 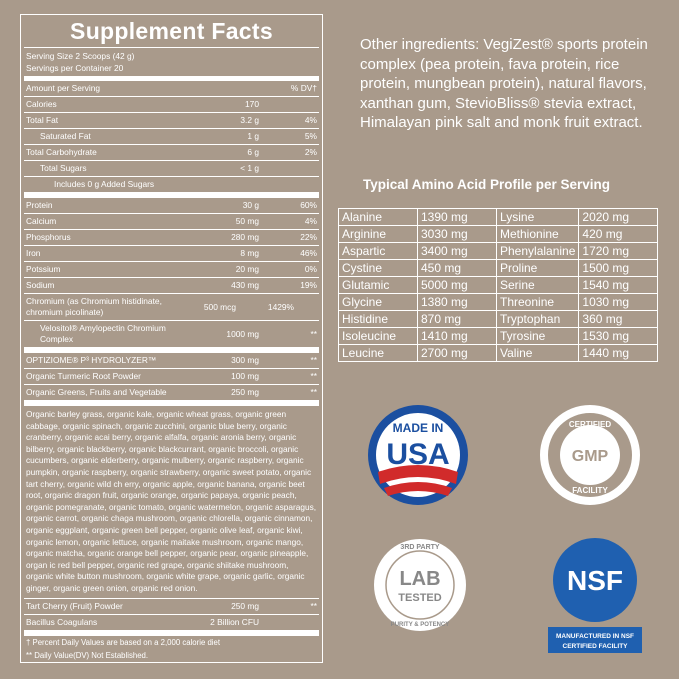 I want to click on daily-value: 5%, so click(x=310, y=136).